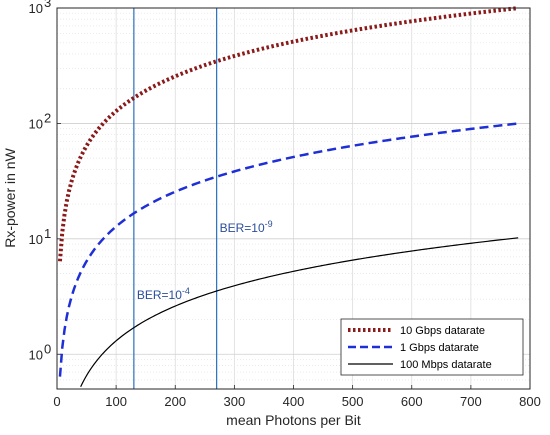 Image resolution: width=550 pixels, height=435 pixels. Describe the element at coordinates (175, 198) in the screenshot. I see `ber-lines` at that location.